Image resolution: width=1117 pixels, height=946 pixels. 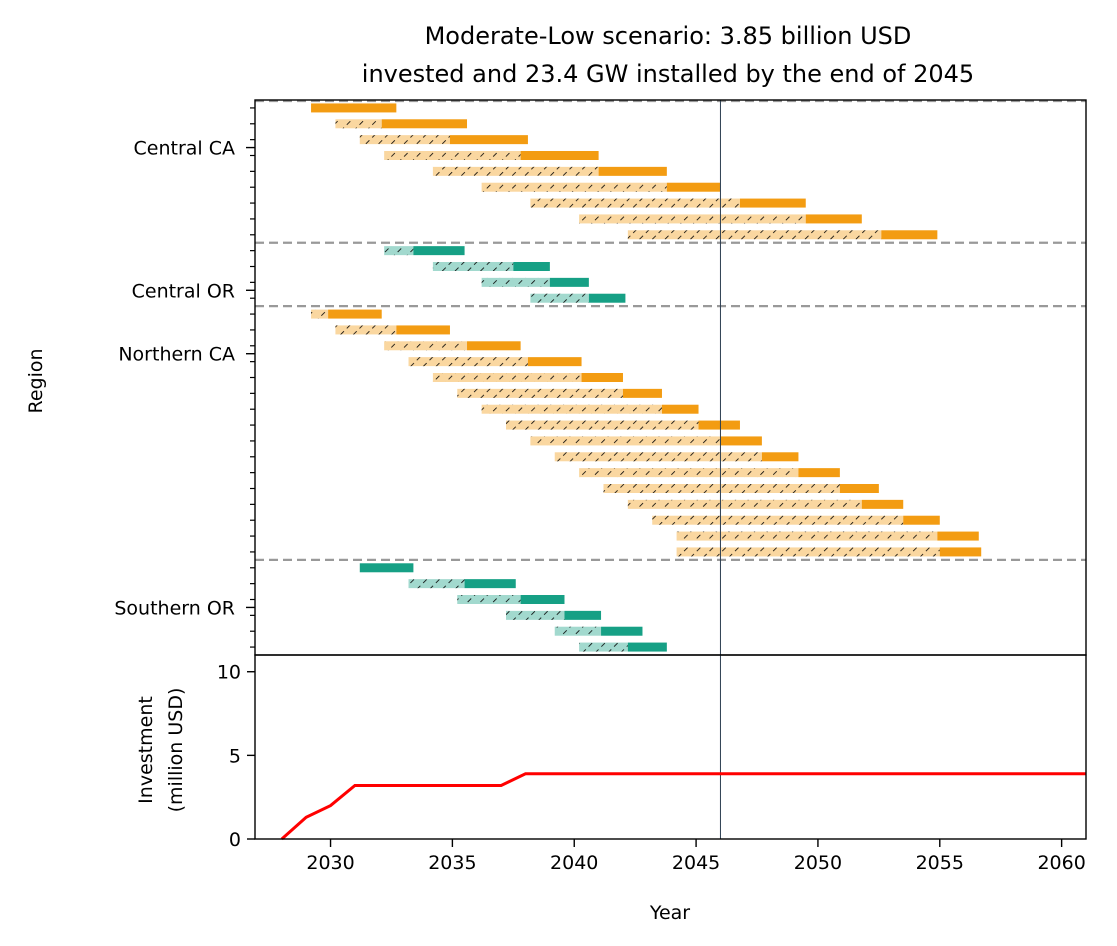 What do you see at coordinates (174, 608) in the screenshot?
I see `region-label-3: Southern OR` at bounding box center [174, 608].